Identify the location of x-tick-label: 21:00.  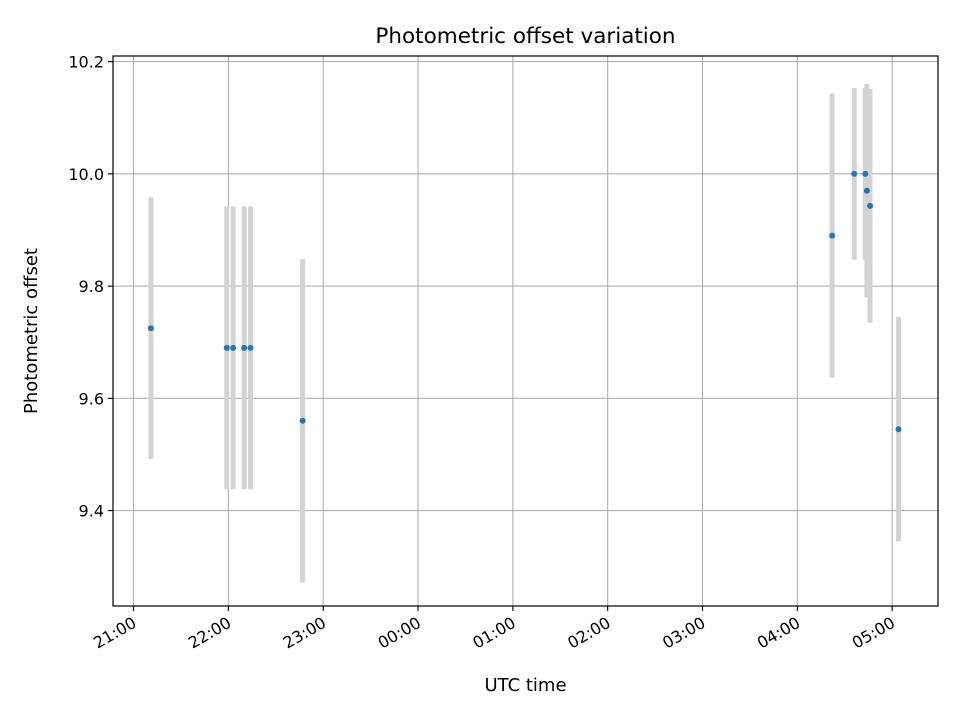
(114, 633).